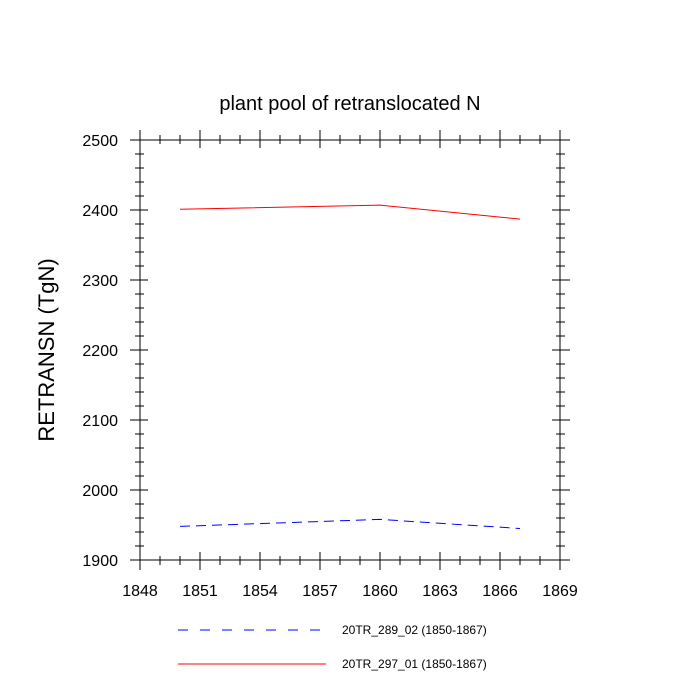  Describe the element at coordinates (100, 421) in the screenshot. I see `y-tick-label: 2100` at that location.